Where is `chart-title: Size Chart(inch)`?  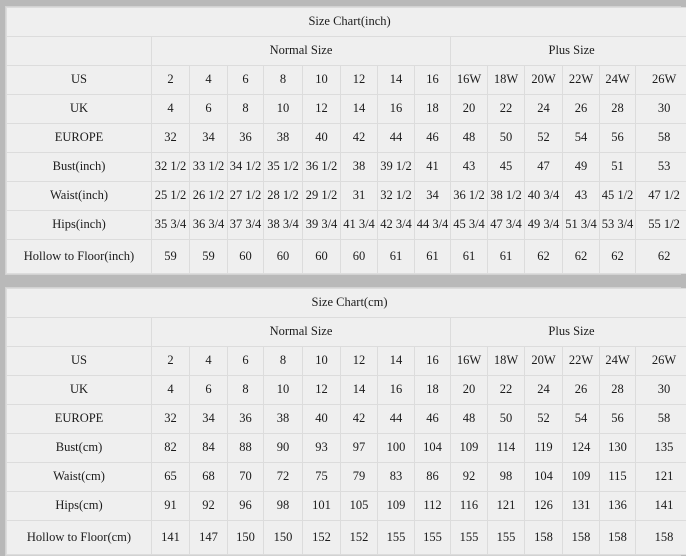
chart-title: Size Chart(inch) is located at coordinates (346, 22).